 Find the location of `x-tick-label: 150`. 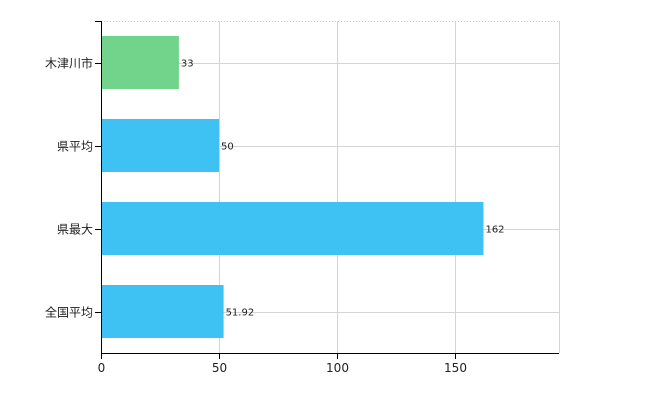

x-tick-label: 150 is located at coordinates (455, 368).